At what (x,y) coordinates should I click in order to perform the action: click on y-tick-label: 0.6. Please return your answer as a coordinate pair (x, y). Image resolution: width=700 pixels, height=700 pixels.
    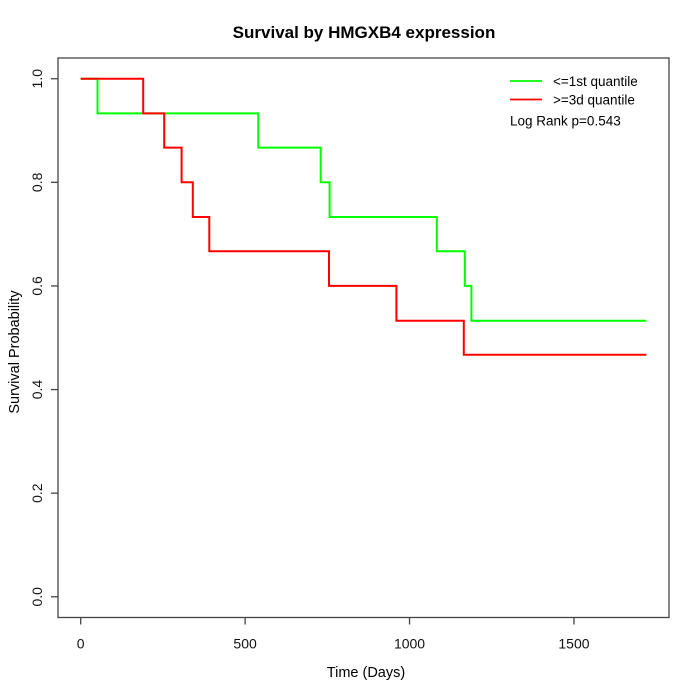
    Looking at the image, I should click on (37, 286).